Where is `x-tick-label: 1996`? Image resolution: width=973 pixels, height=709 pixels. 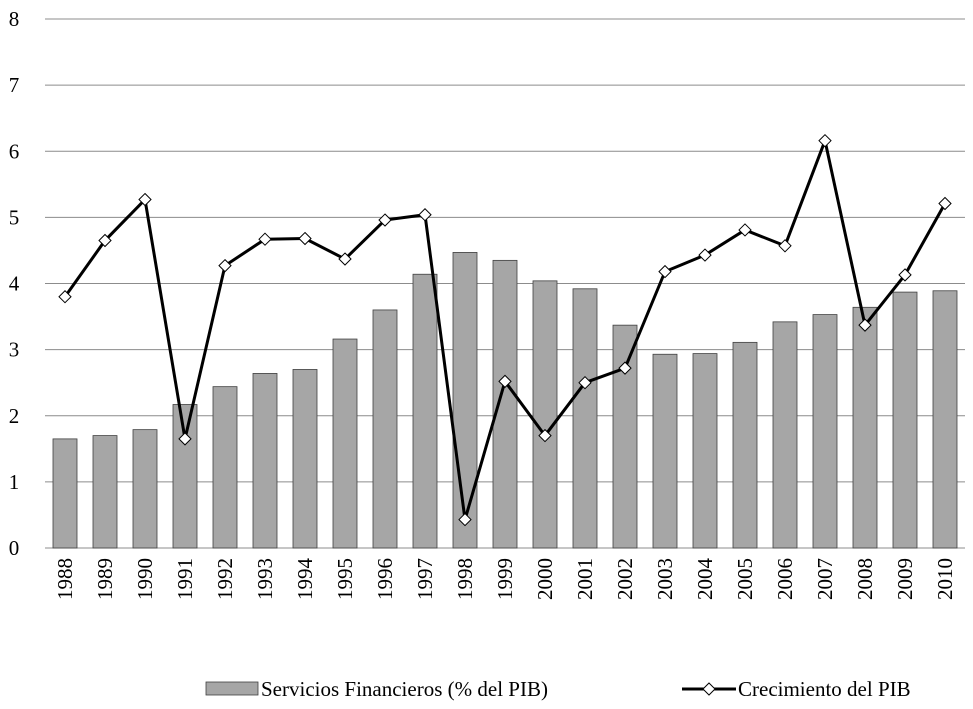
x-tick-label: 1996 is located at coordinates (385, 579).